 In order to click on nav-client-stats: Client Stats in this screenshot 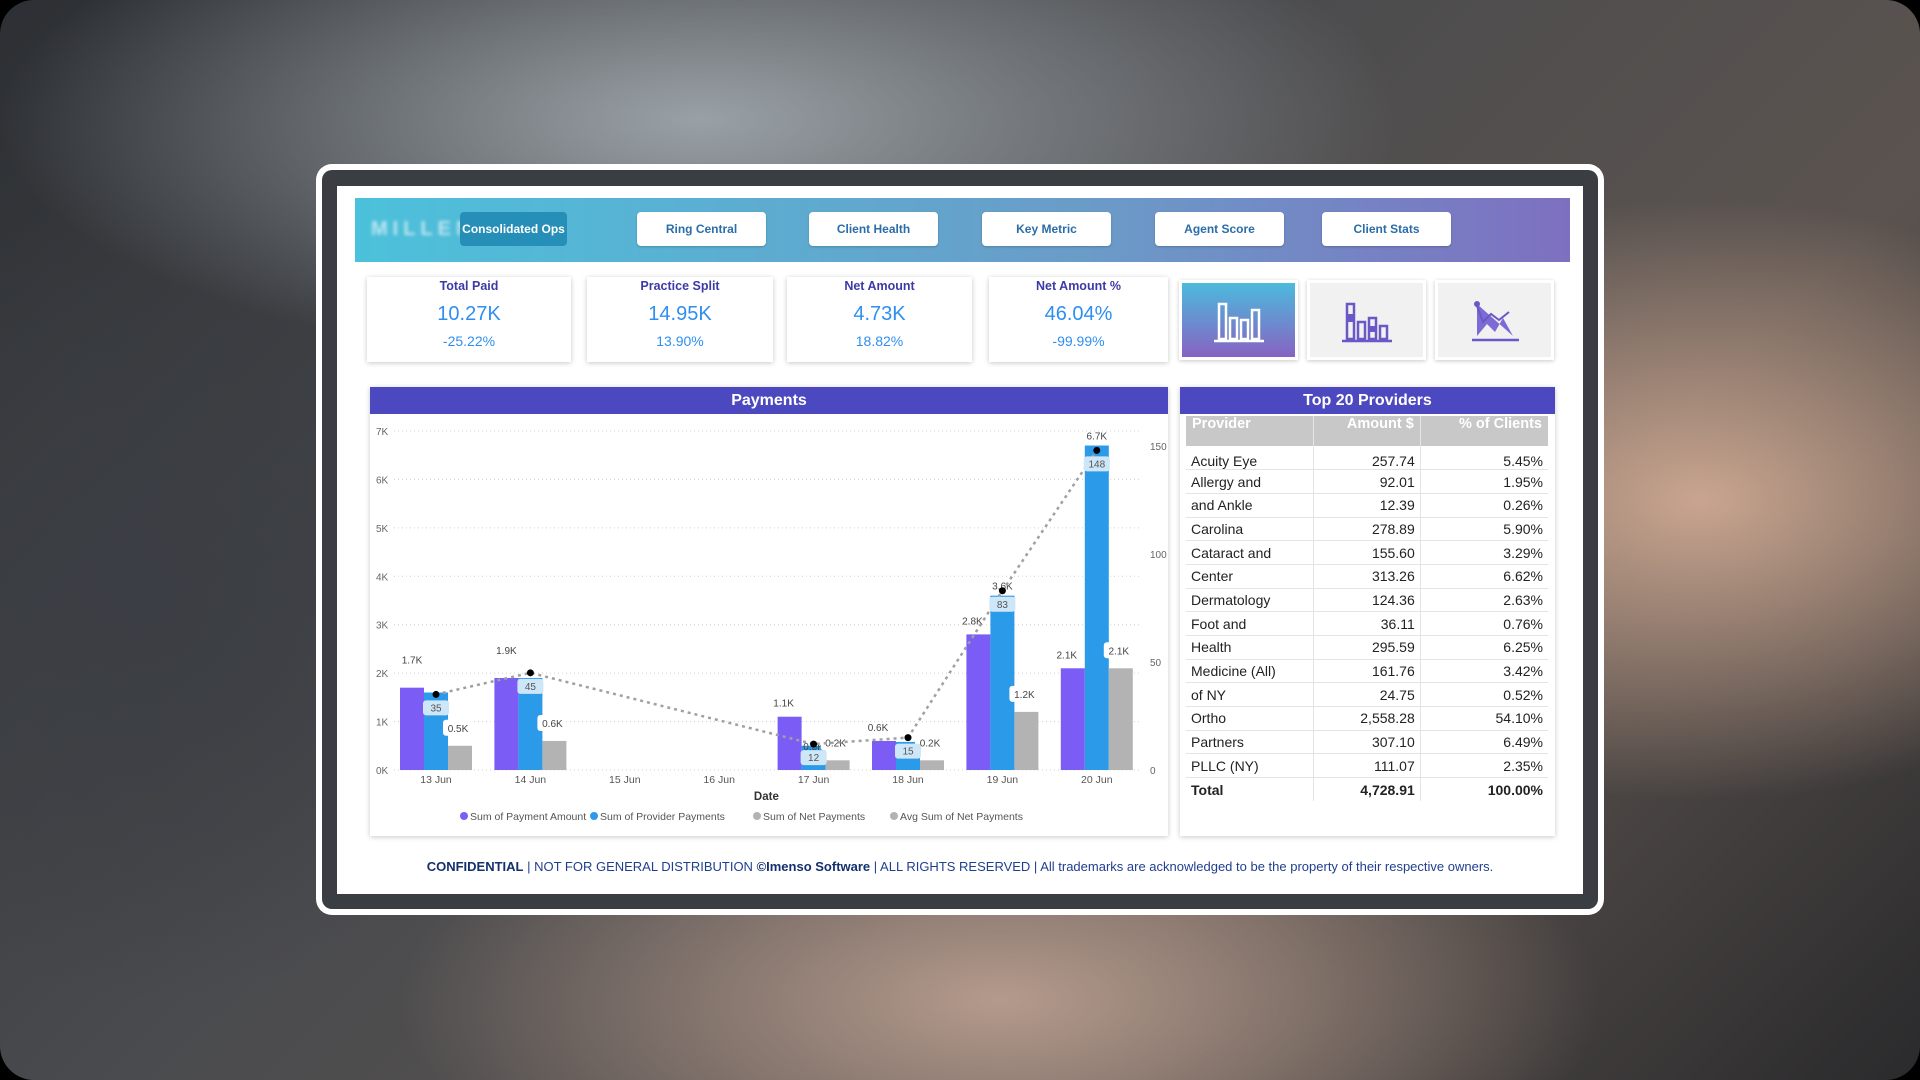, I will do `click(1386, 229)`.